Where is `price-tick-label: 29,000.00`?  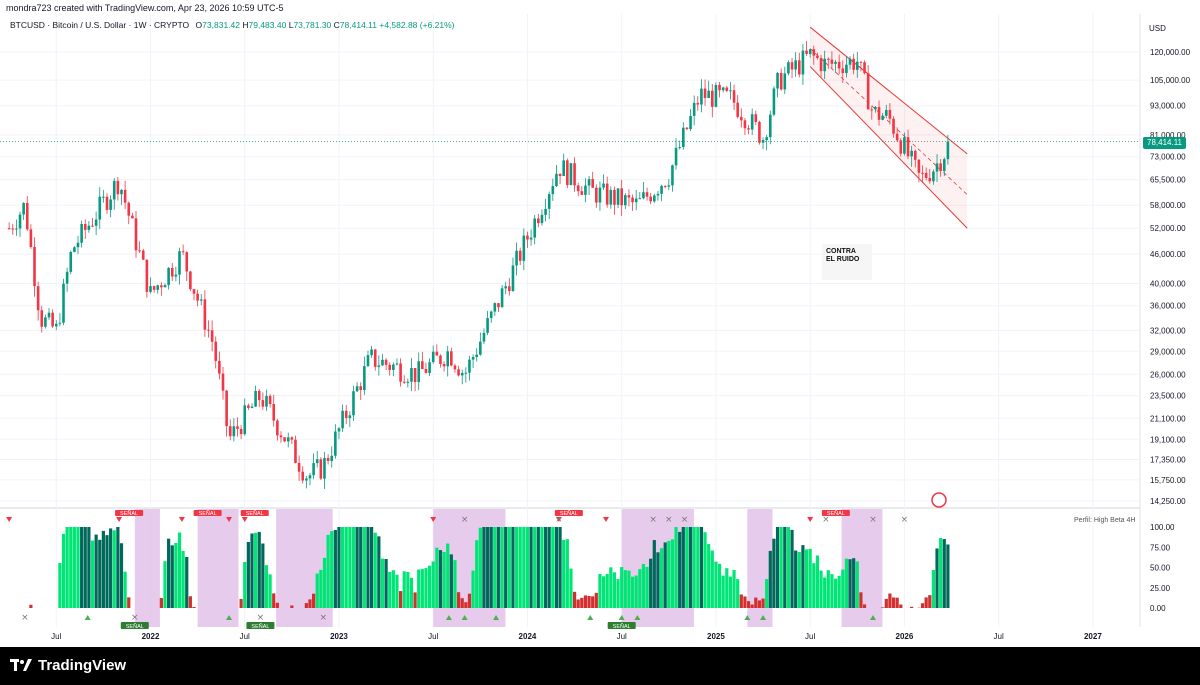 price-tick-label: 29,000.00 is located at coordinates (1168, 351).